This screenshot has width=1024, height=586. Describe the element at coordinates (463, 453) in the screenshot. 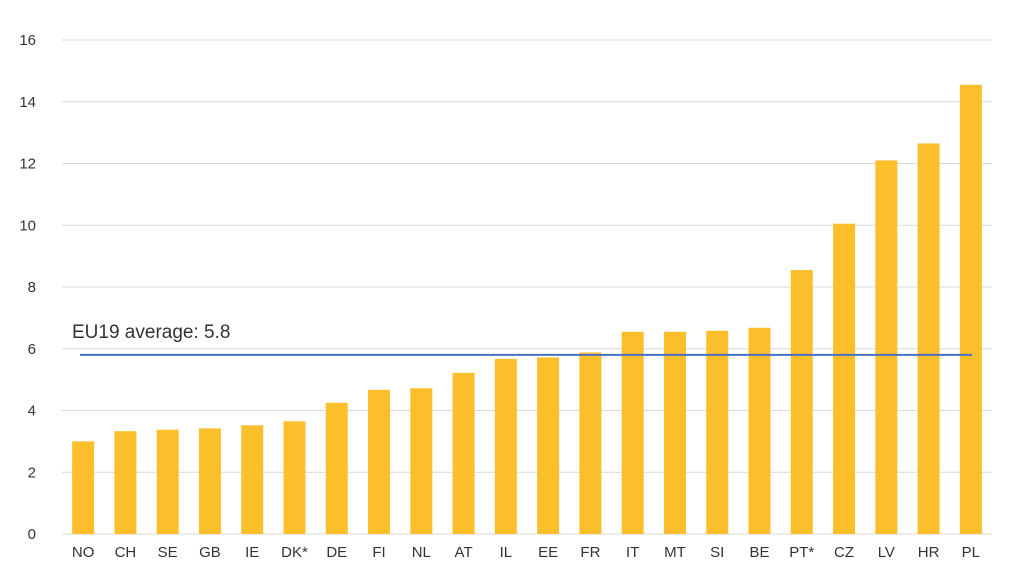

I see `bar-at` at that location.